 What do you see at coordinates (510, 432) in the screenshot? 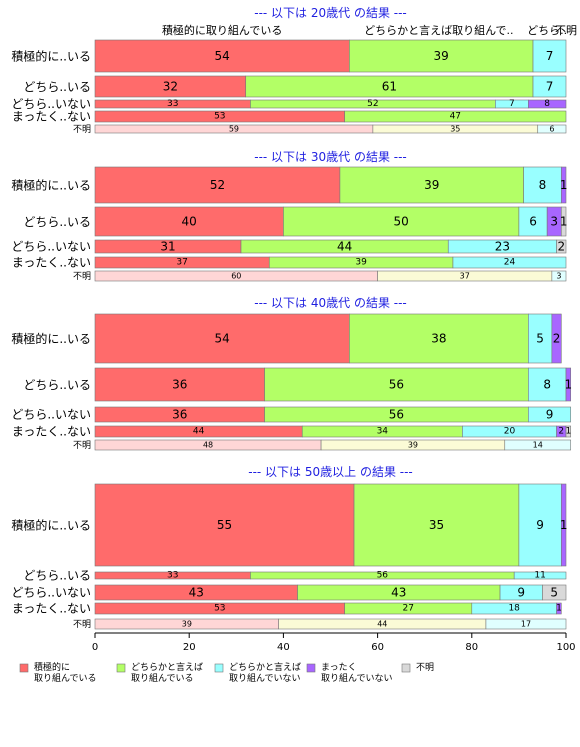
I see `data-label: 20` at bounding box center [510, 432].